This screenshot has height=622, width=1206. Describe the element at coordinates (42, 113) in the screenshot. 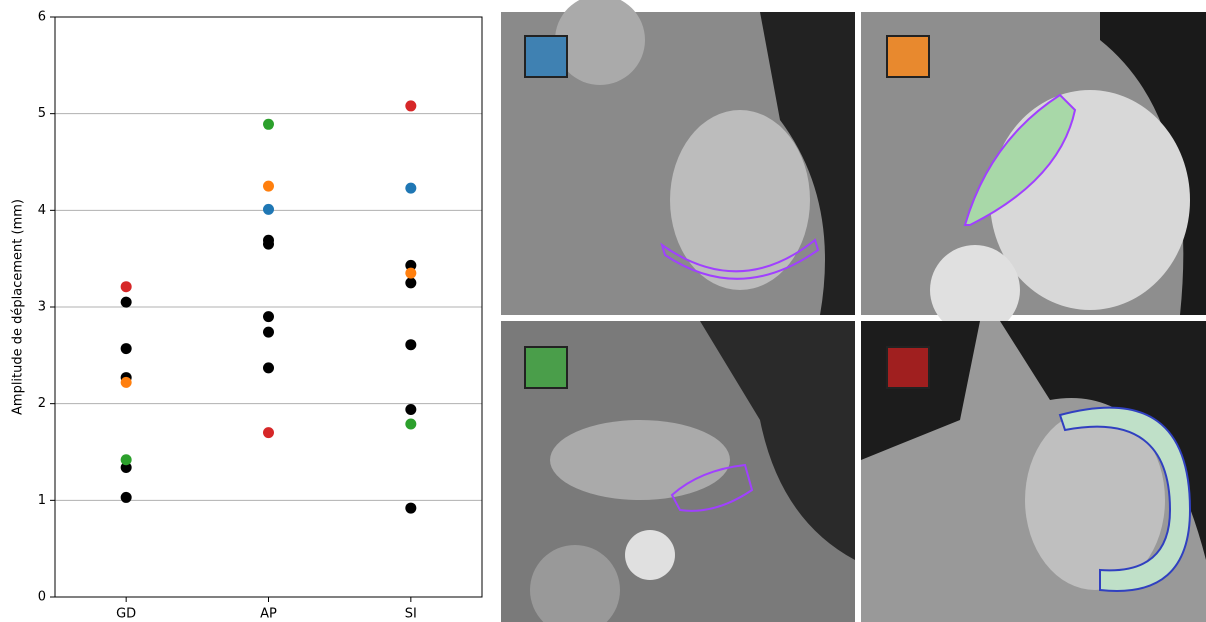

I see `y-tick-label: 5` at that location.